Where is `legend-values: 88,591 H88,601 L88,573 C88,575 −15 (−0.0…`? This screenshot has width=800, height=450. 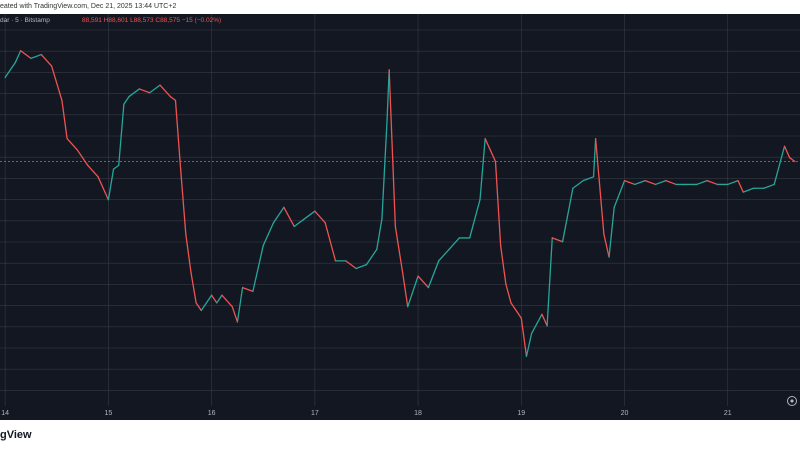 legend-values: 88,591 H88,601 L88,573 C88,575 −15 (−0.0… is located at coordinates (151, 20).